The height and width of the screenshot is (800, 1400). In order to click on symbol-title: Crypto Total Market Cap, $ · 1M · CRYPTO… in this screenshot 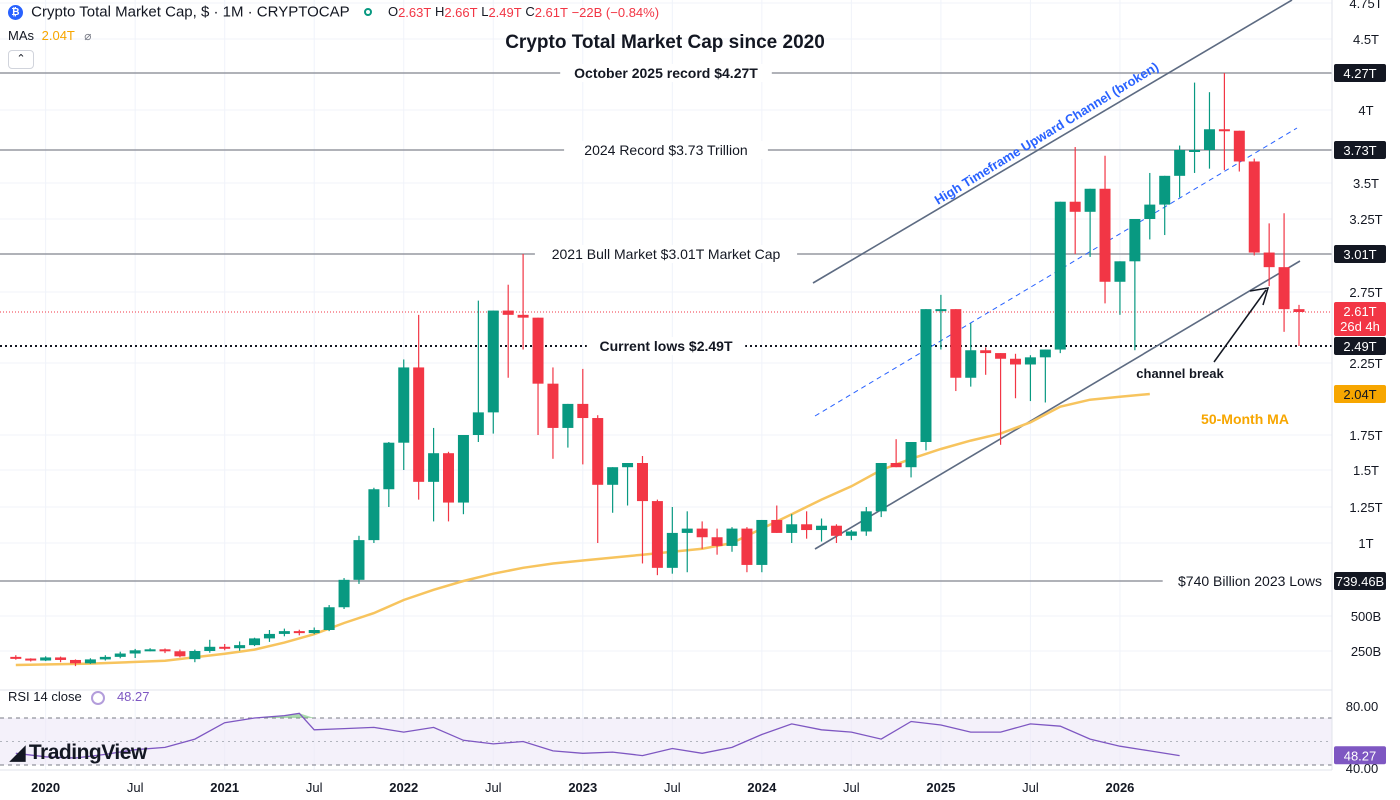, I will do `click(190, 12)`.